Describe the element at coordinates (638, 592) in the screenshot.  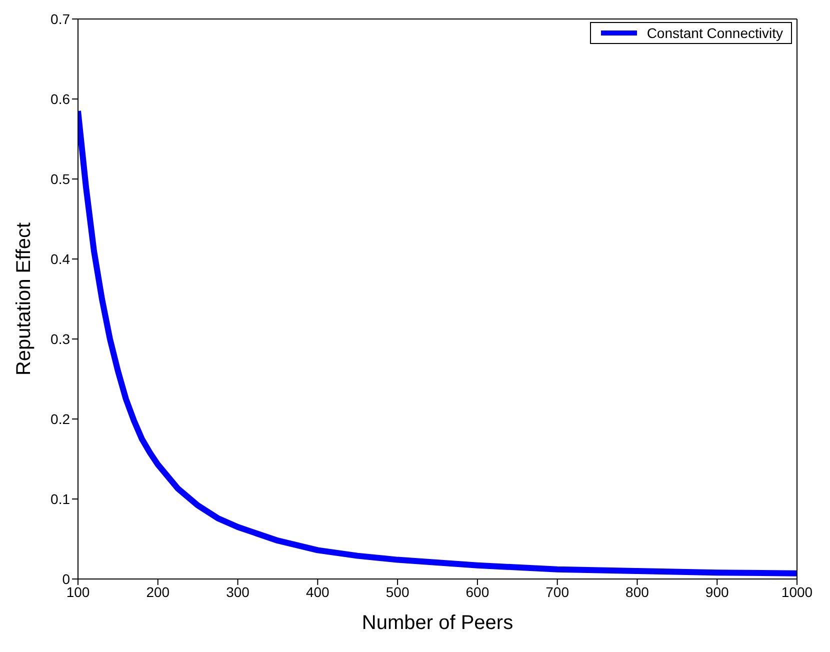
I see `x-tick-label: 800` at that location.